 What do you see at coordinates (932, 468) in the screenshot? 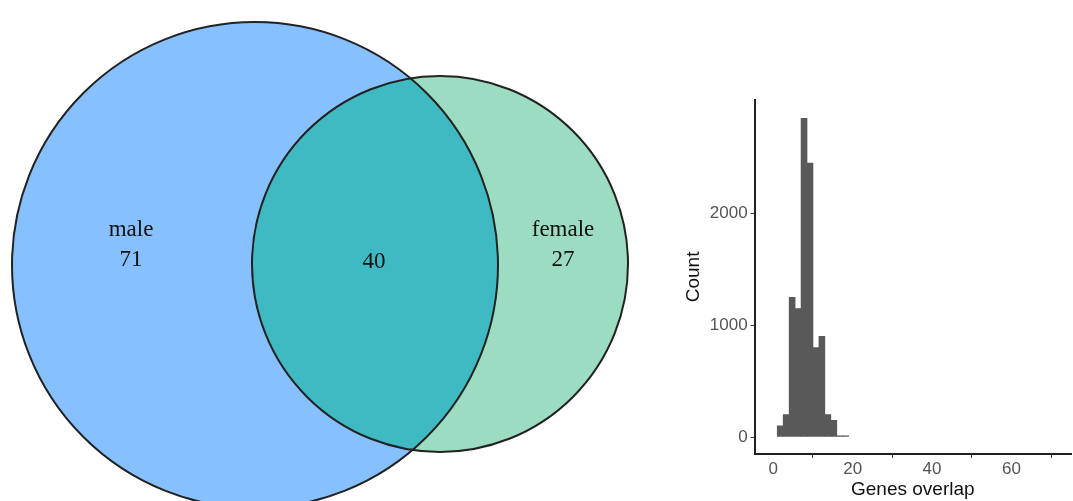
I see `x-tick-label: 40` at bounding box center [932, 468].